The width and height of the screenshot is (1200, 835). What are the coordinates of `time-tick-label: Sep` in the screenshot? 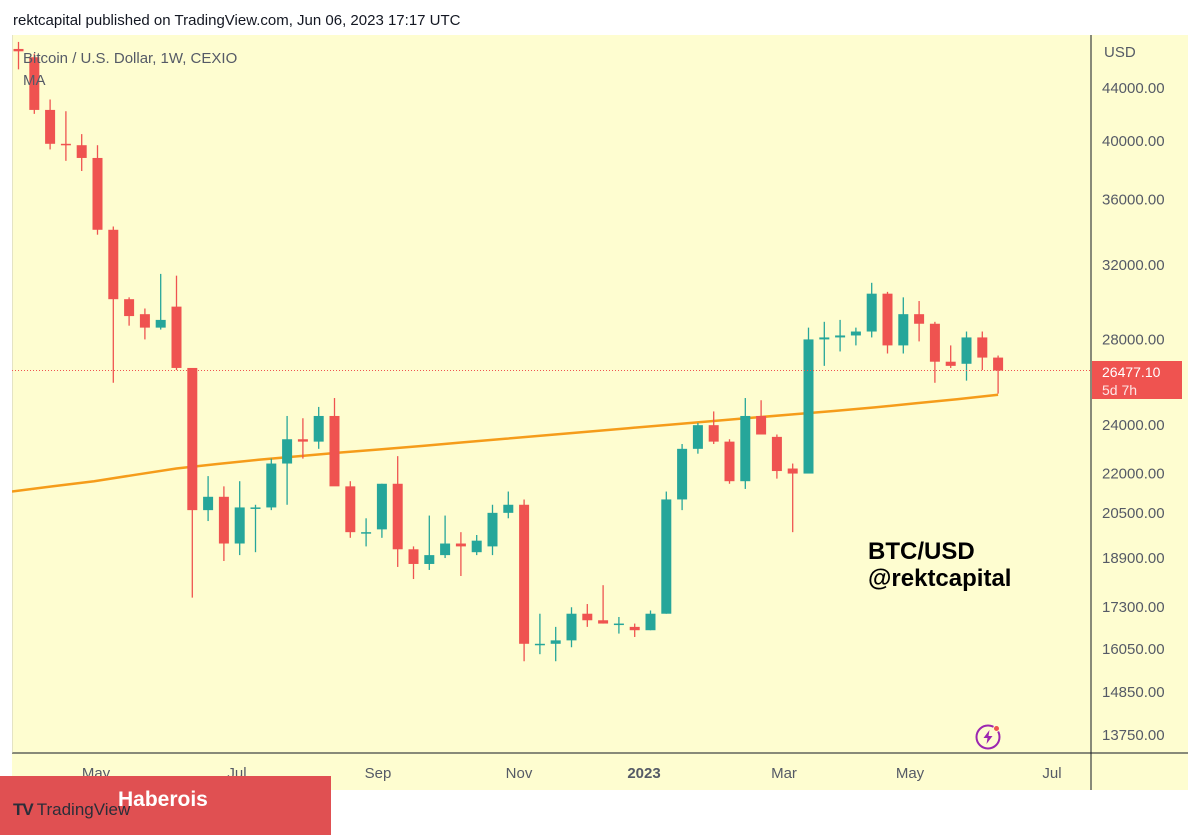 It's located at (378, 773).